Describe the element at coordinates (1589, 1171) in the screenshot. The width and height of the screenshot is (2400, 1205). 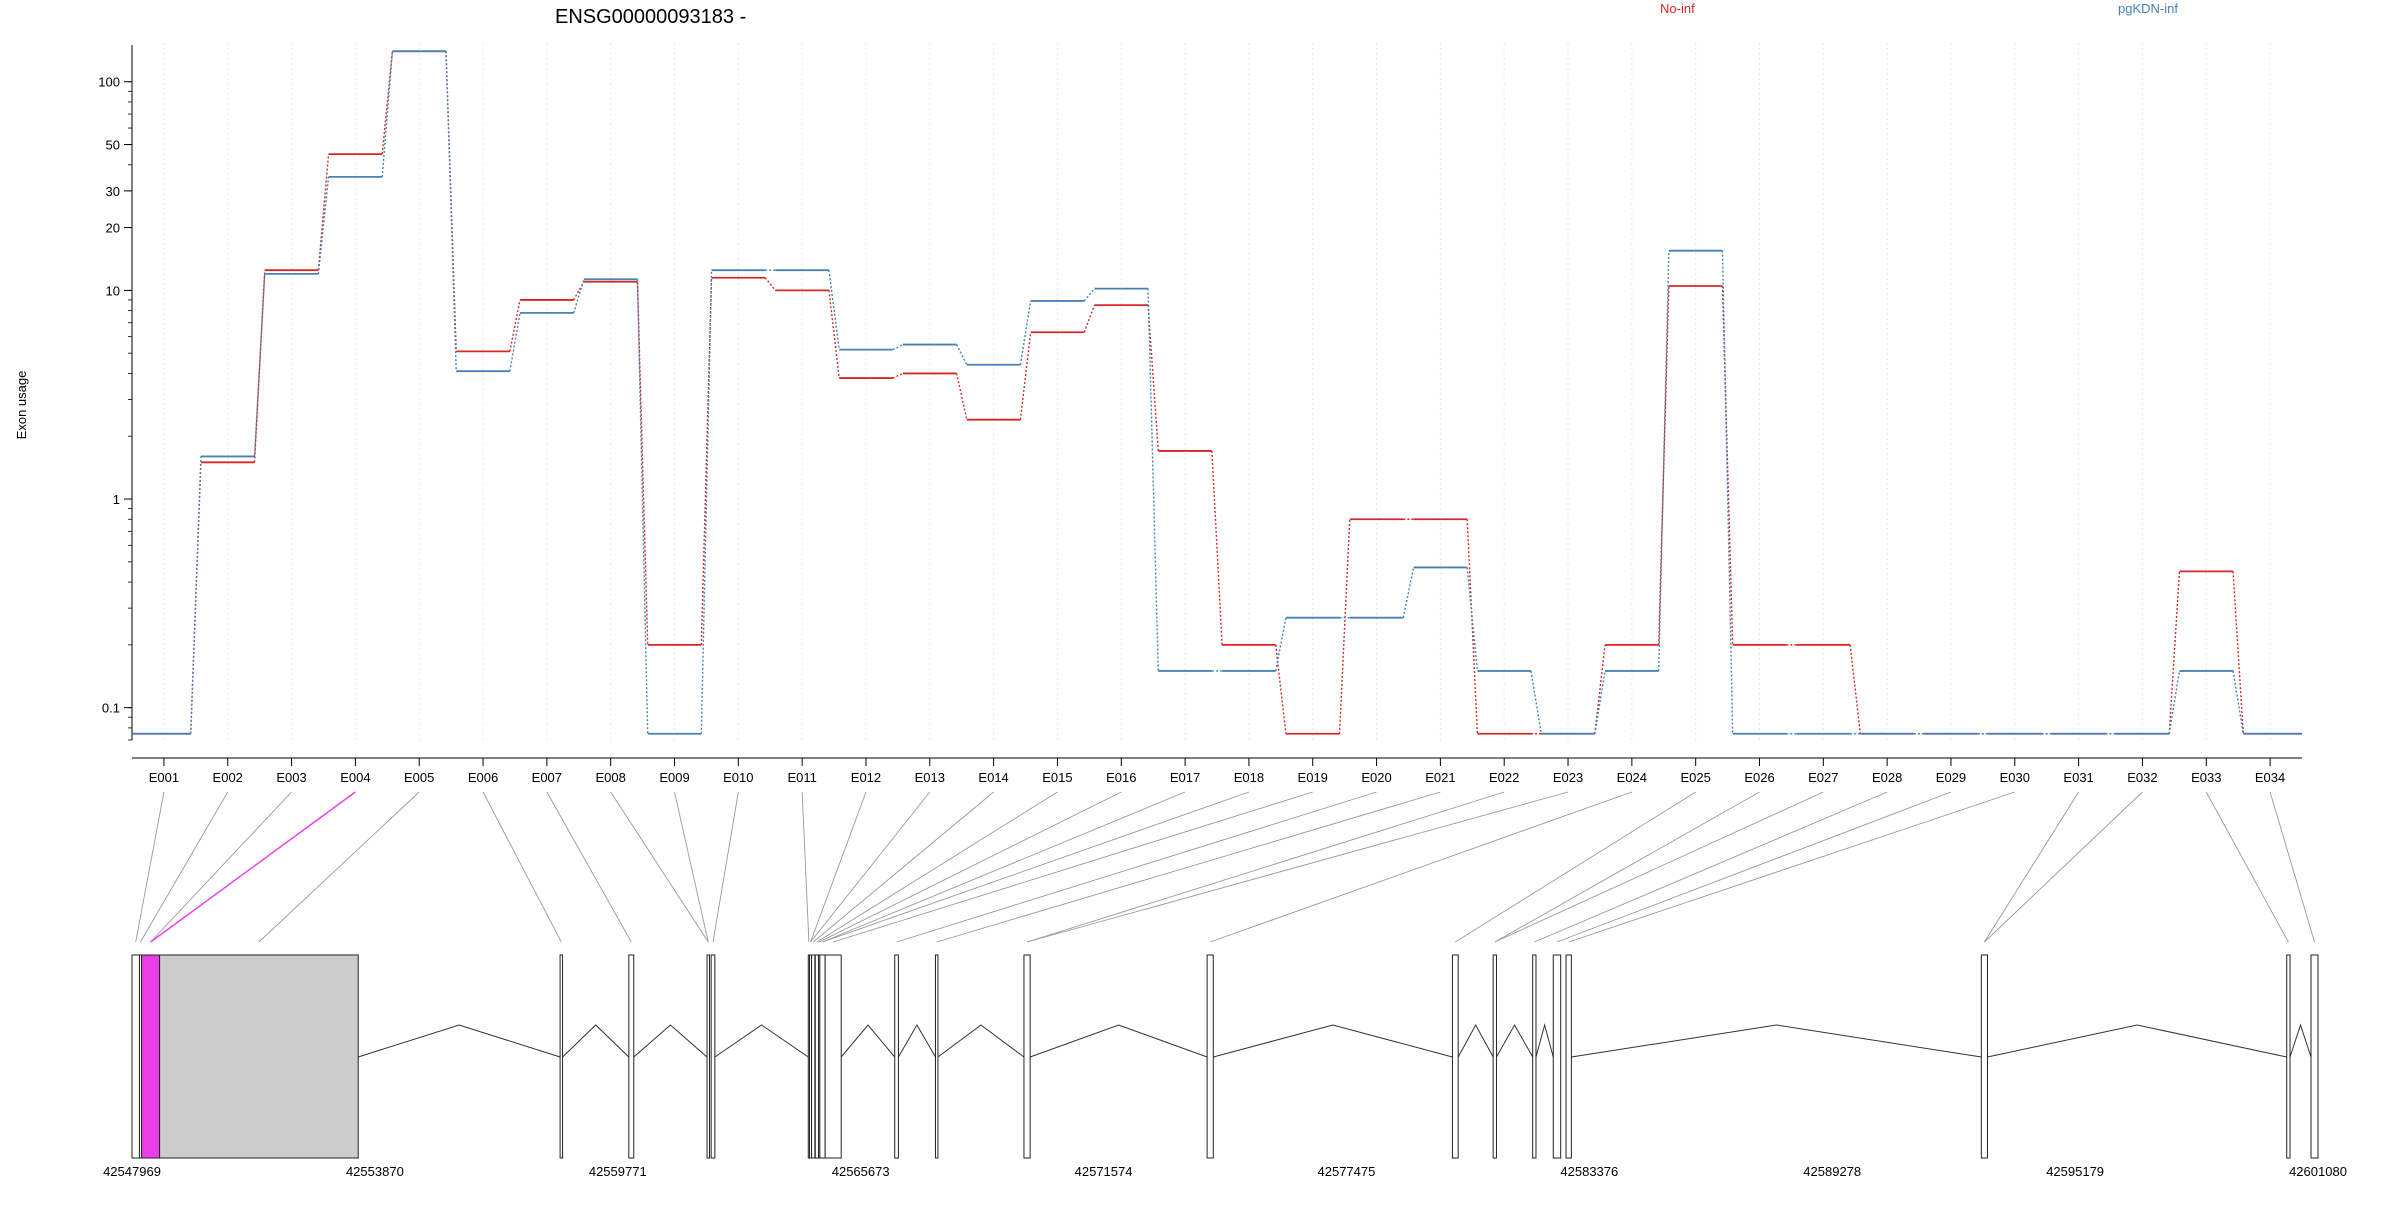
I see `coordinate-tick-label: 42583376` at that location.